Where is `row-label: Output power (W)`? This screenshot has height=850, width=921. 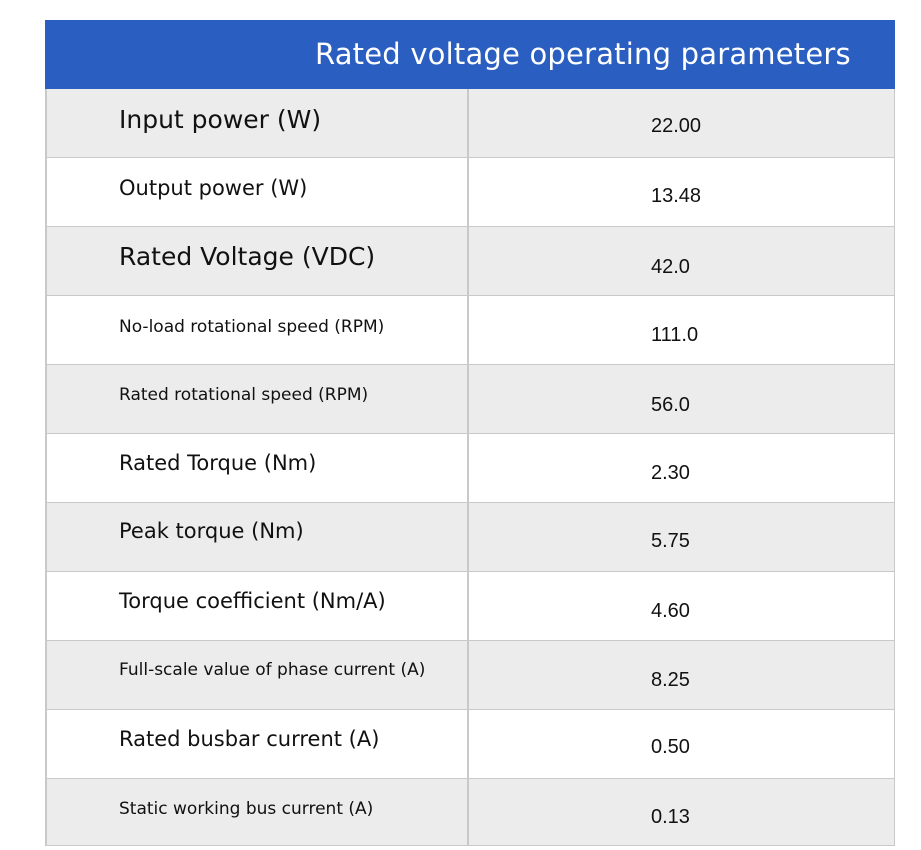
row-label: Output power (W) is located at coordinates (213, 188).